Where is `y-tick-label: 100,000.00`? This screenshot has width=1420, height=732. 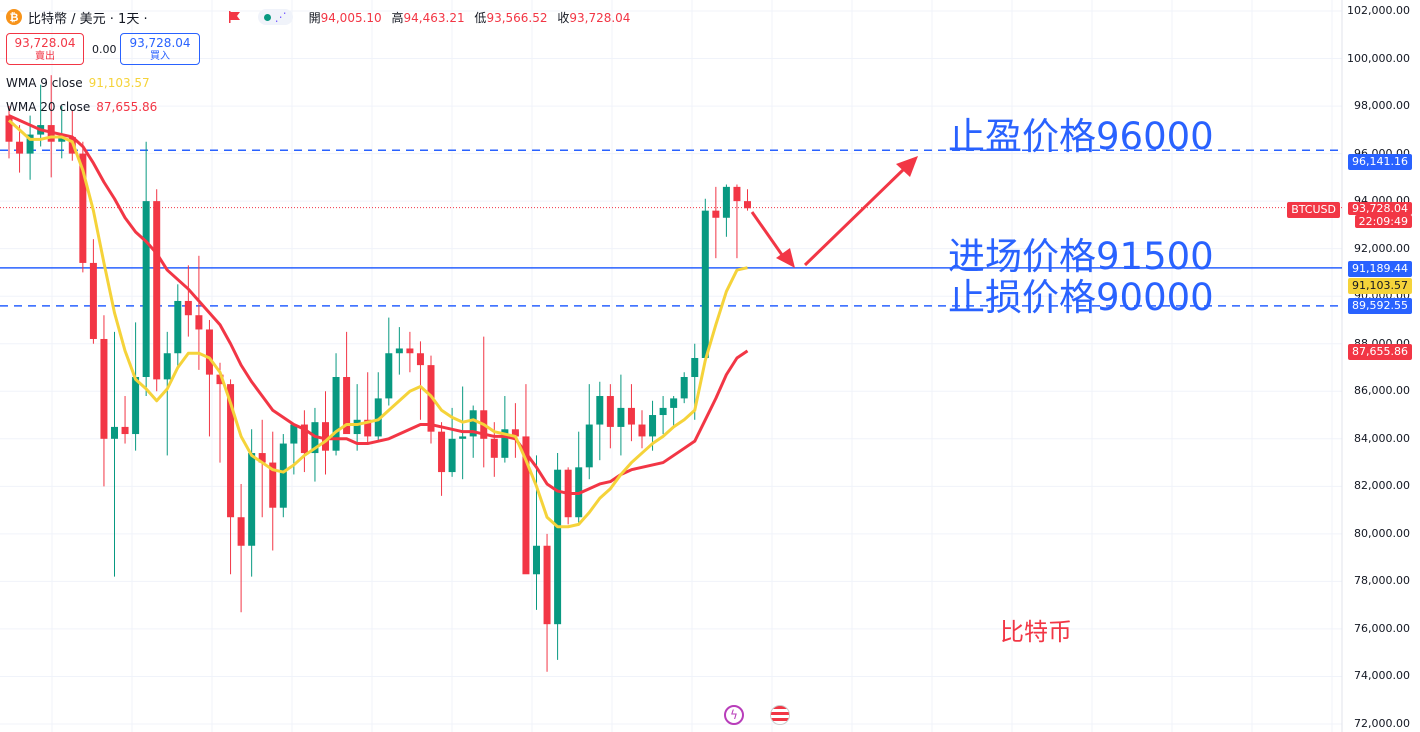
y-tick-label: 100,000.00 is located at coordinates (1378, 58).